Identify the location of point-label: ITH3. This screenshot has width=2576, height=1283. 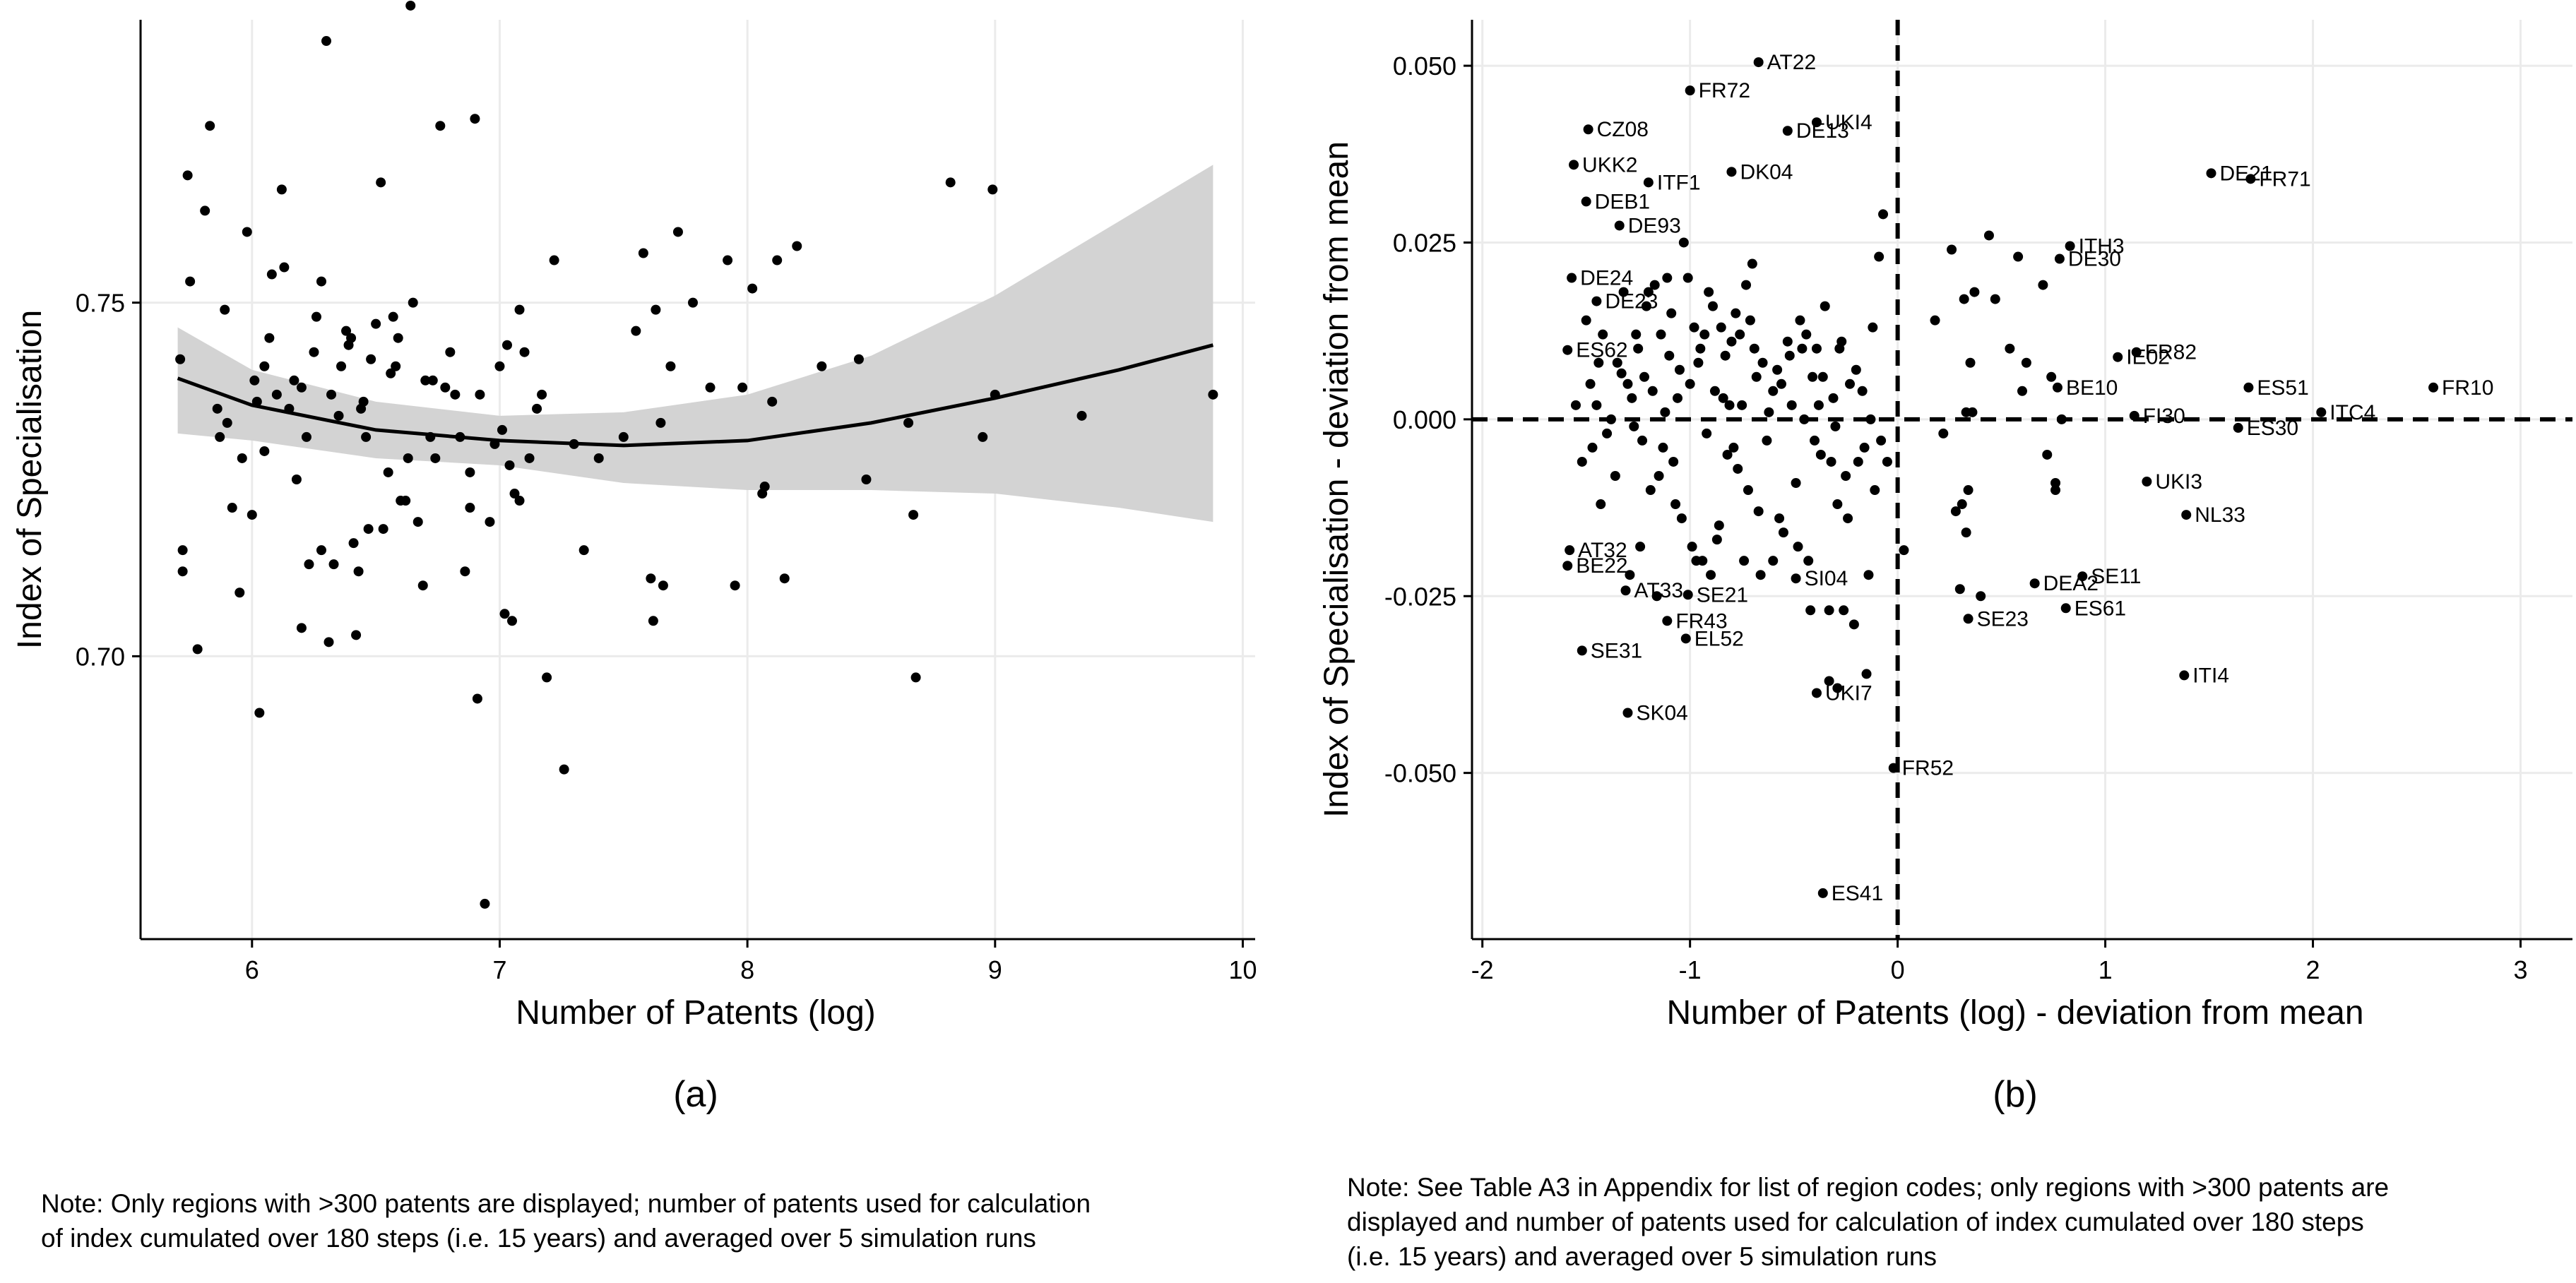
(2102, 246).